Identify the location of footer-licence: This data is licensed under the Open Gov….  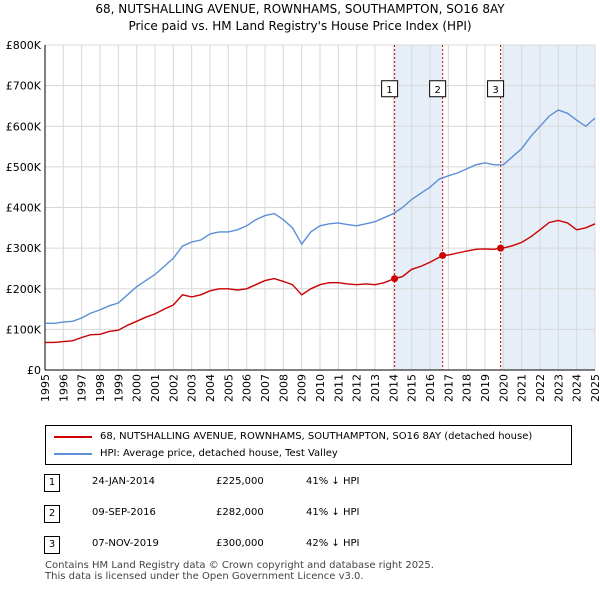
(204, 576).